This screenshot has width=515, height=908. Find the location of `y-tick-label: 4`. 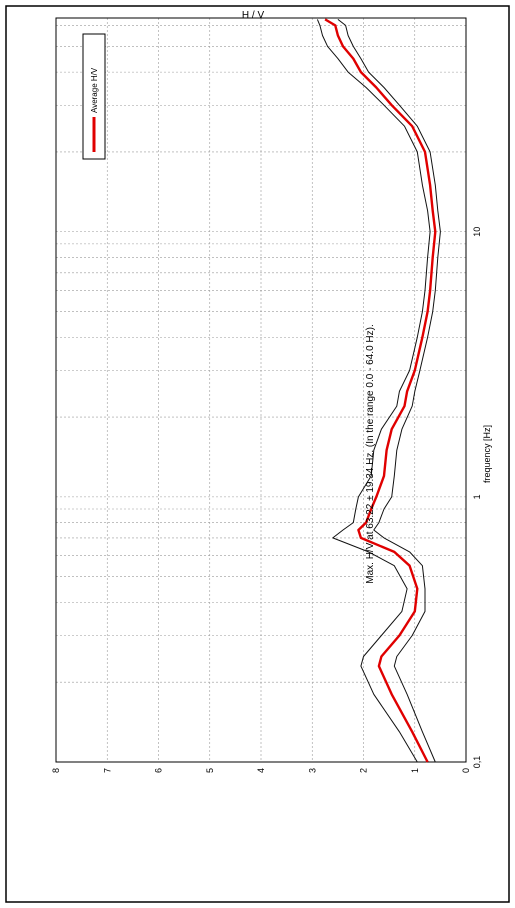

y-tick-label: 4 is located at coordinates (261, 770).